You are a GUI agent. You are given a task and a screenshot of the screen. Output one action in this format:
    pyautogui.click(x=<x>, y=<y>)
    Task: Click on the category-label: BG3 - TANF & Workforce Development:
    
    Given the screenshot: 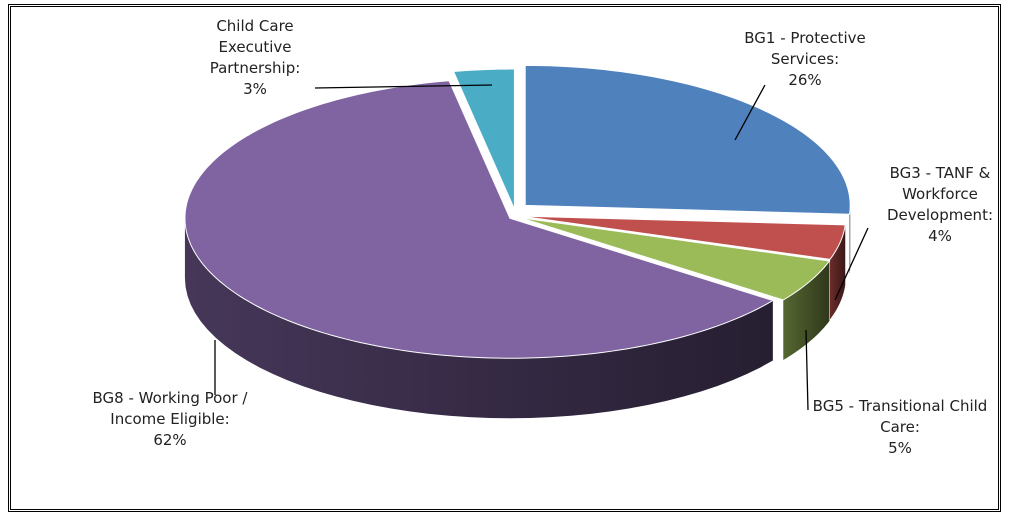 What is the action you would take?
    pyautogui.click(x=940, y=194)
    